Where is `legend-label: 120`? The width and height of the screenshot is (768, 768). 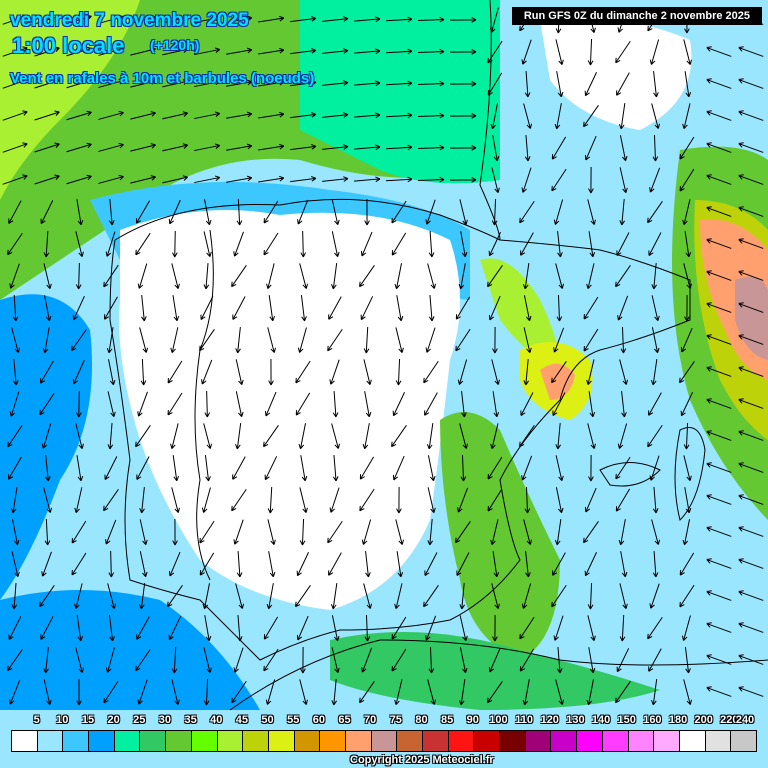 legend-label: 120 is located at coordinates (549, 720).